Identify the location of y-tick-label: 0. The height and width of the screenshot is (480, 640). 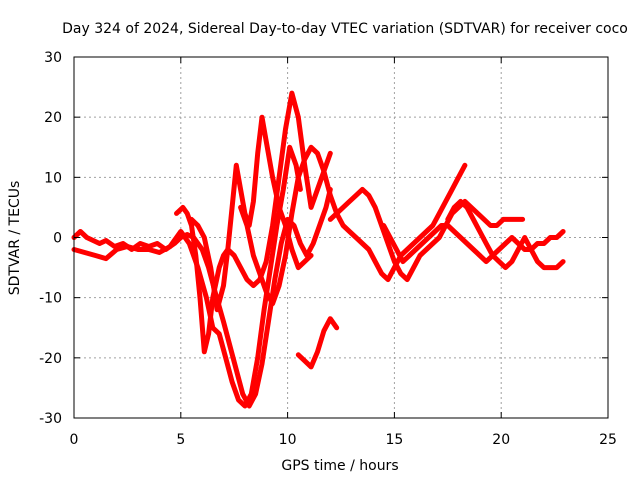
(57, 239).